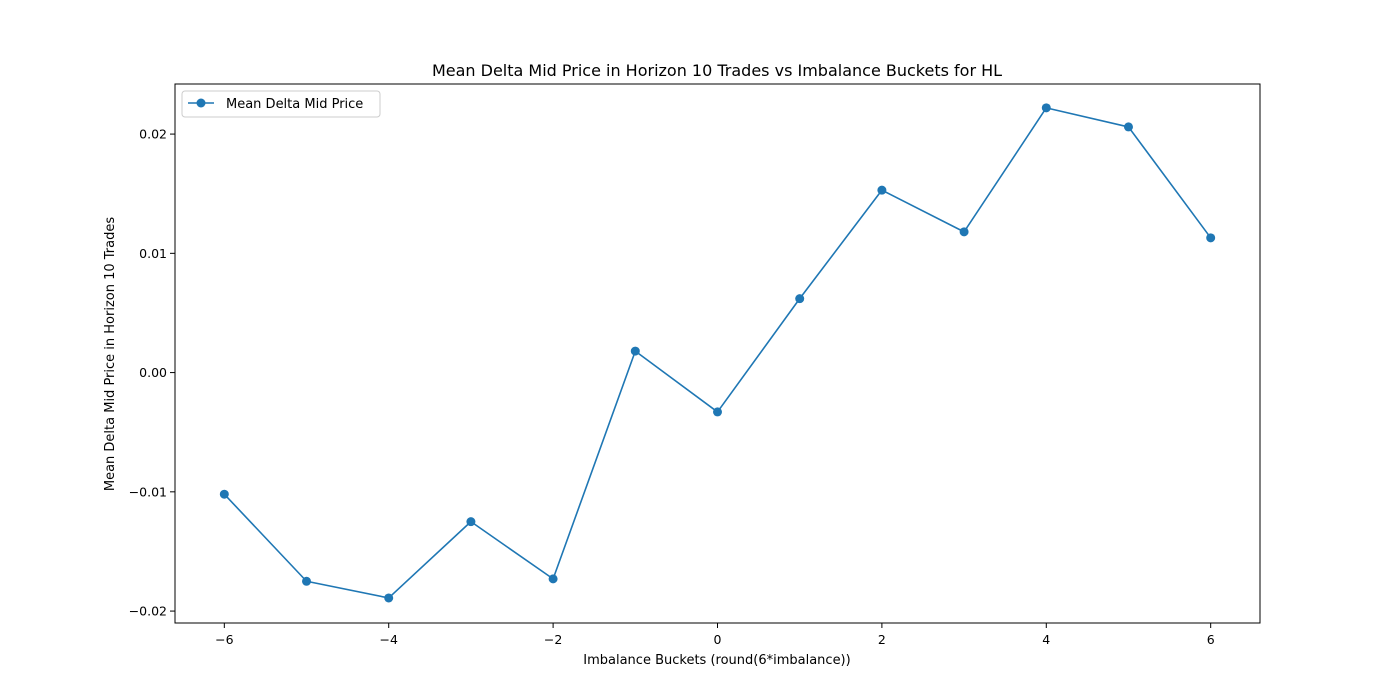 This screenshot has width=1400, height=700. What do you see at coordinates (1211, 639) in the screenshot?
I see `x-tick-label: 6` at bounding box center [1211, 639].